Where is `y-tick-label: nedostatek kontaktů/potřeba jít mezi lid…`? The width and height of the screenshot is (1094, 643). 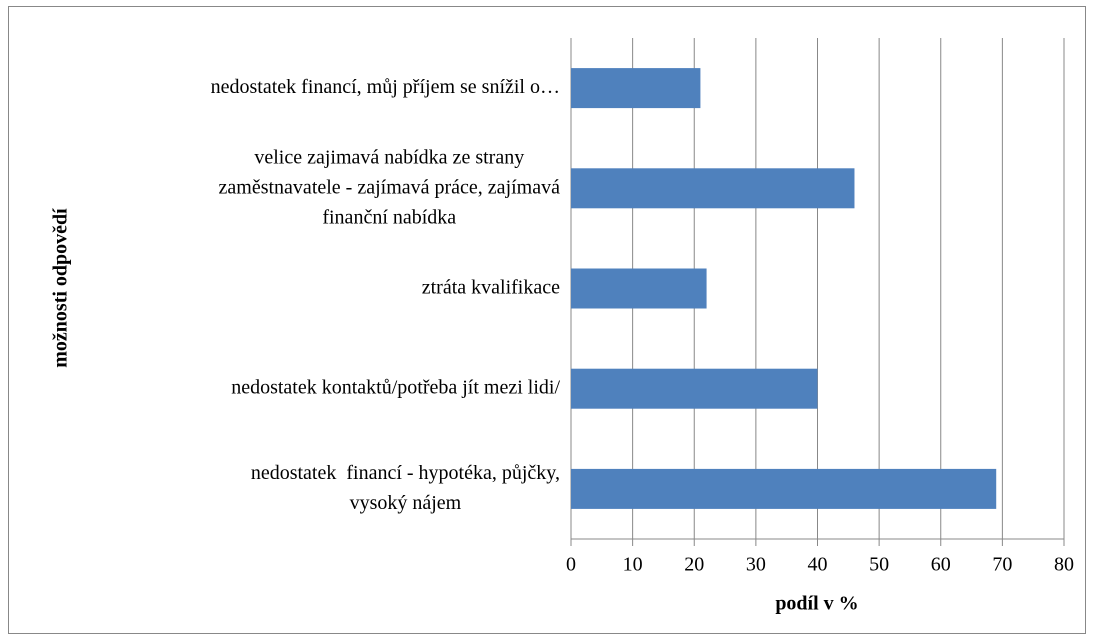 y-tick-label: nedostatek kontaktů/potřeba jít mezi lid… is located at coordinates (395, 387).